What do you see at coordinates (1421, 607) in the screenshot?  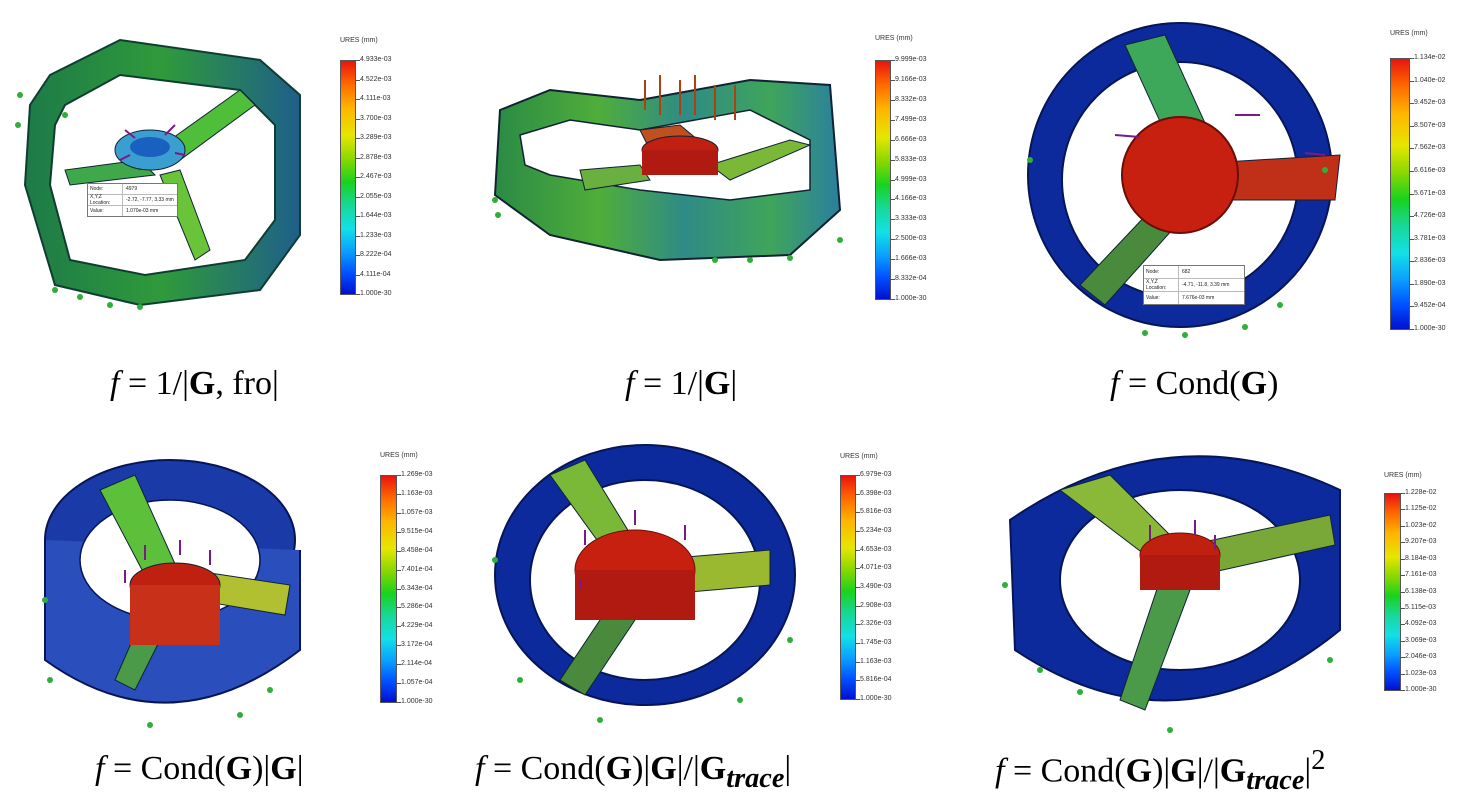 I see `colorbar-tick-label: 5.115e-03` at bounding box center [1421, 607].